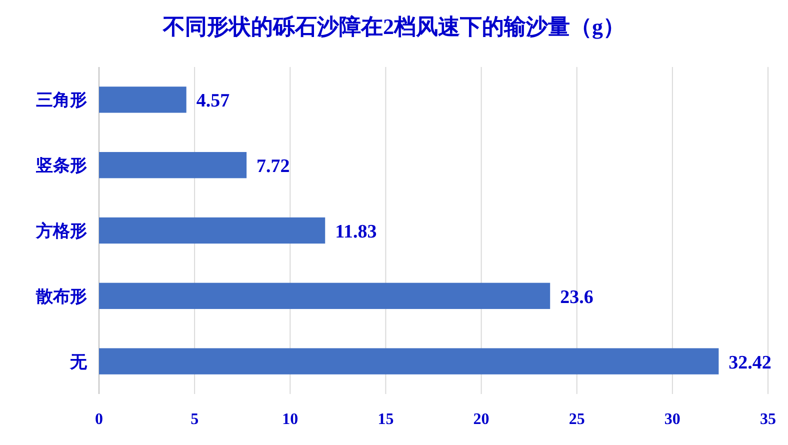  What do you see at coordinates (99, 419) in the screenshot?
I see `x-tick-label: 0` at bounding box center [99, 419].